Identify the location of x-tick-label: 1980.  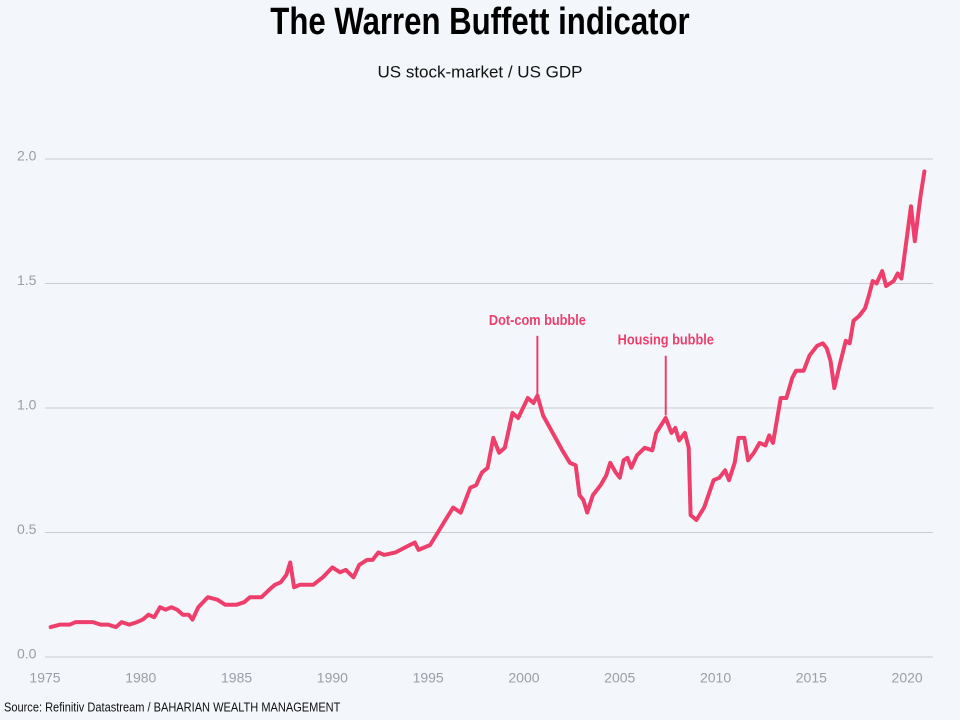
(140, 678).